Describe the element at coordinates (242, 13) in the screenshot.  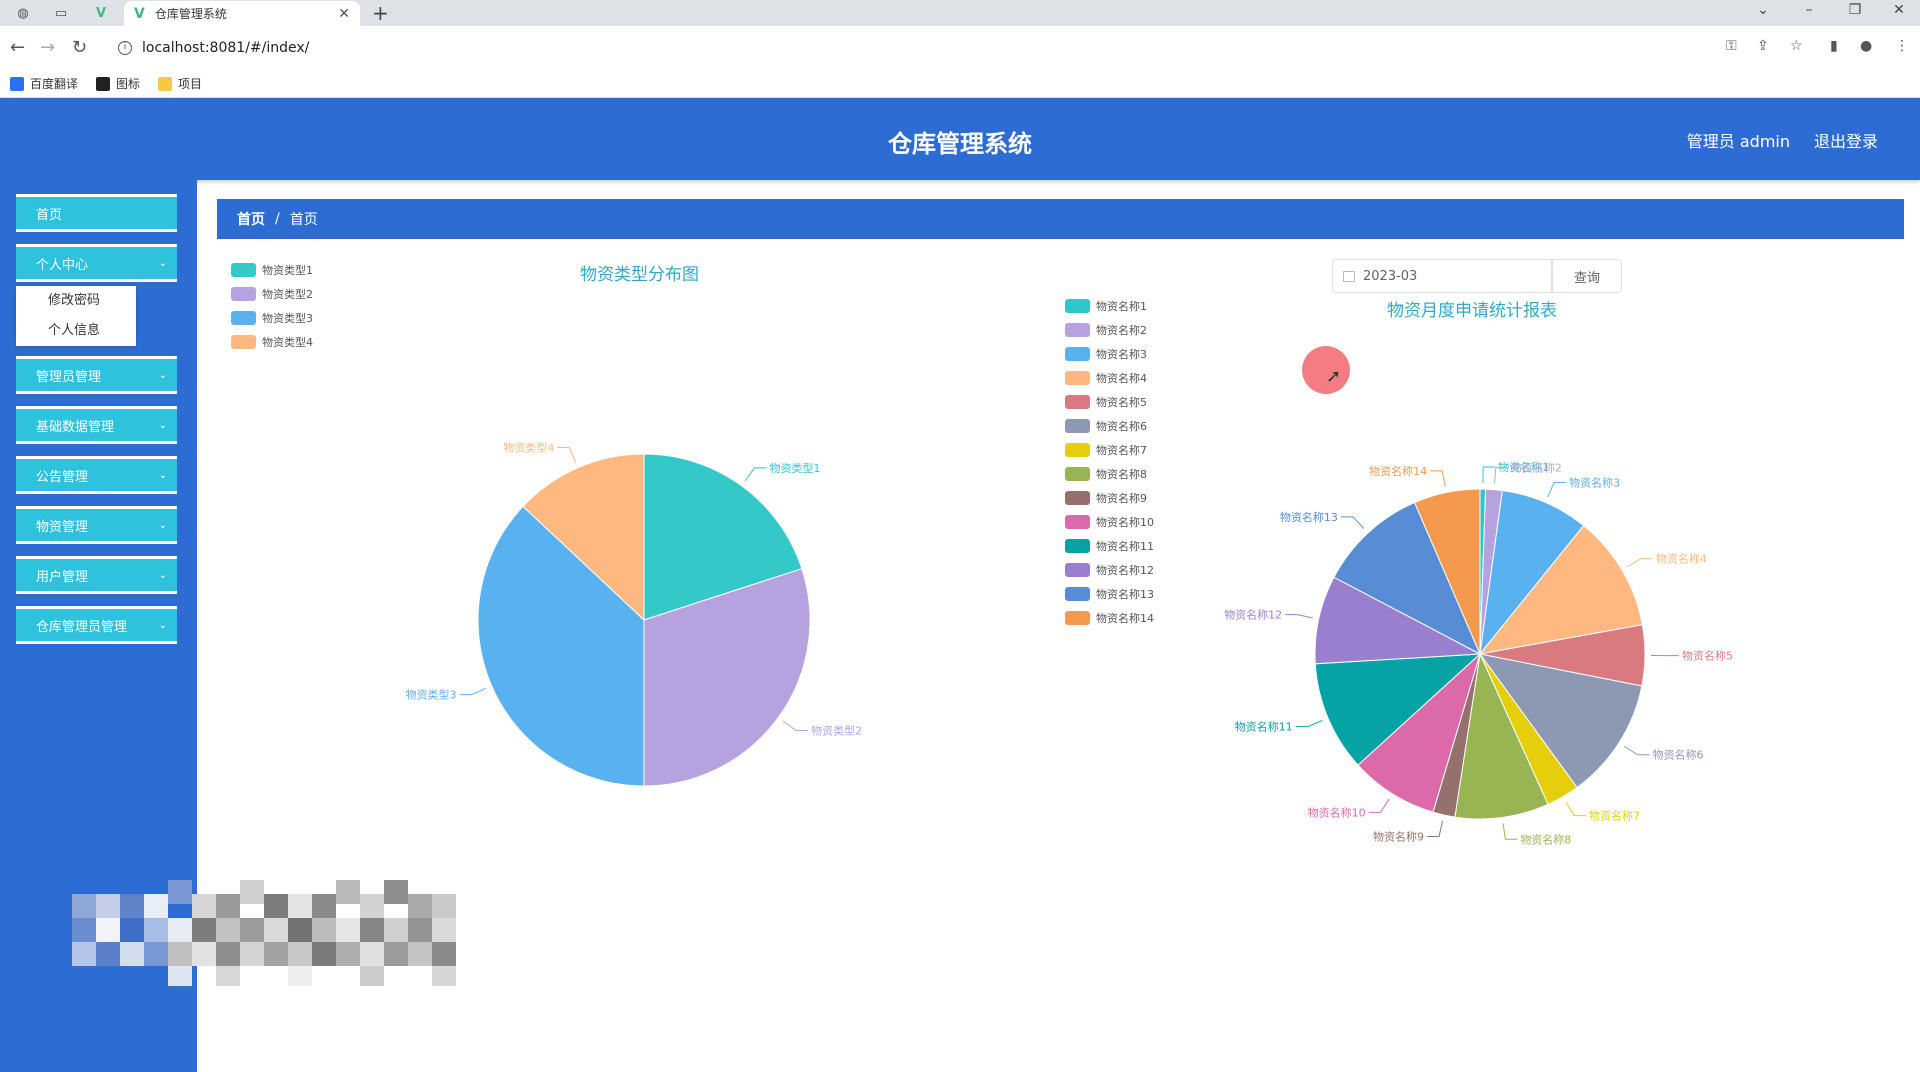
I see `active-tab: V 仓库管理系统 ✕` at that location.